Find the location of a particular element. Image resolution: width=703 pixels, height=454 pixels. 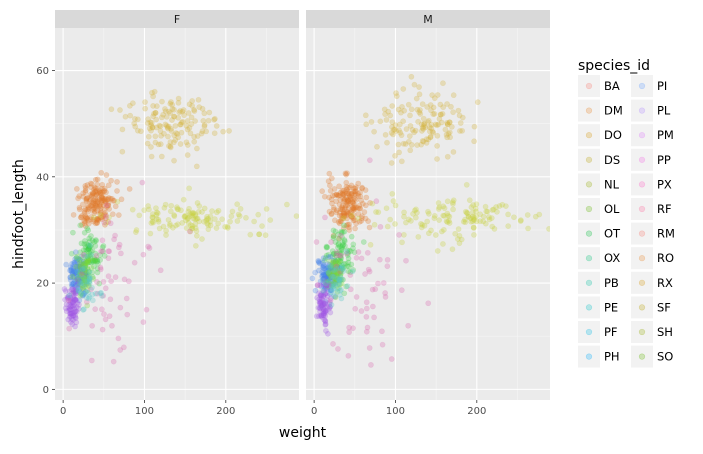

y-tick-label: 0 is located at coordinates (46, 390).